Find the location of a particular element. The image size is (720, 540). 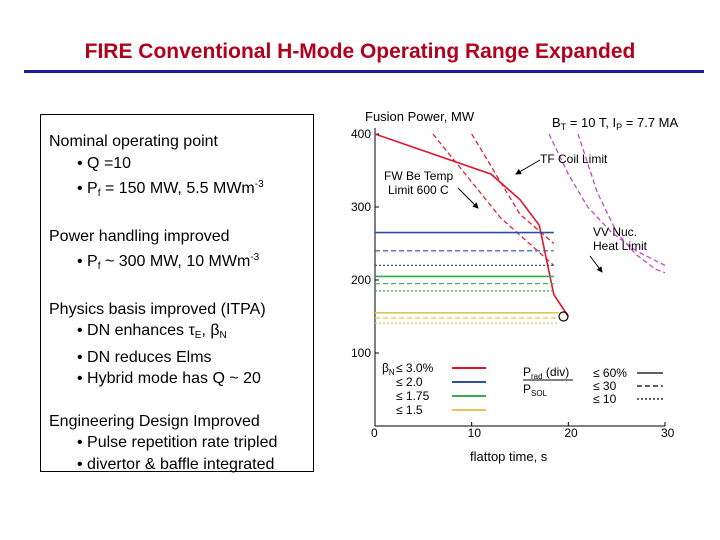

annotation-fw-line2: Limit 600 C is located at coordinates (418, 190).